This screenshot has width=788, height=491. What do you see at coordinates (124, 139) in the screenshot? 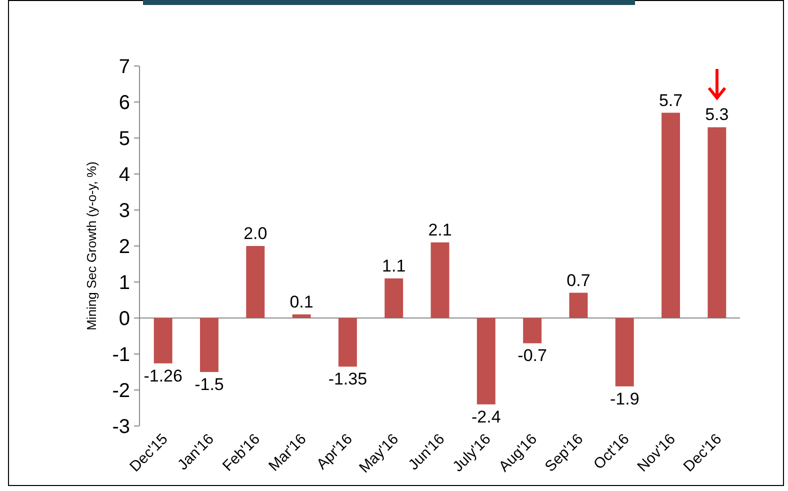
I see `y-tick-label: 5` at bounding box center [124, 139].